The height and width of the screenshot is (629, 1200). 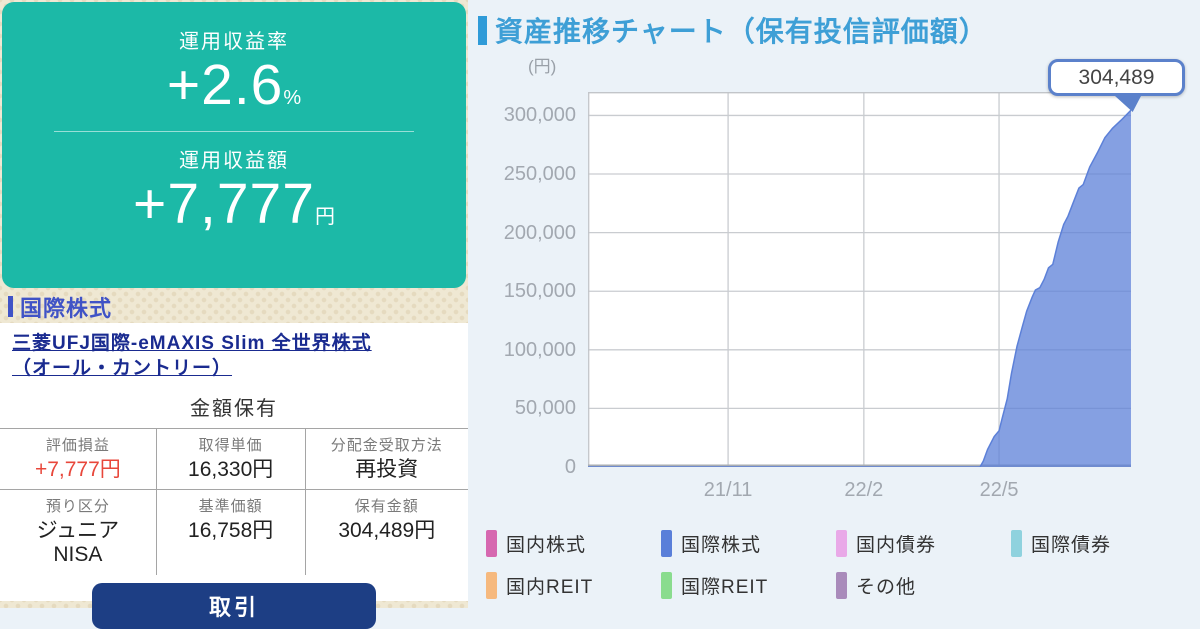 I want to click on fund-table-cell-label: 保有金額, so click(x=386, y=507).